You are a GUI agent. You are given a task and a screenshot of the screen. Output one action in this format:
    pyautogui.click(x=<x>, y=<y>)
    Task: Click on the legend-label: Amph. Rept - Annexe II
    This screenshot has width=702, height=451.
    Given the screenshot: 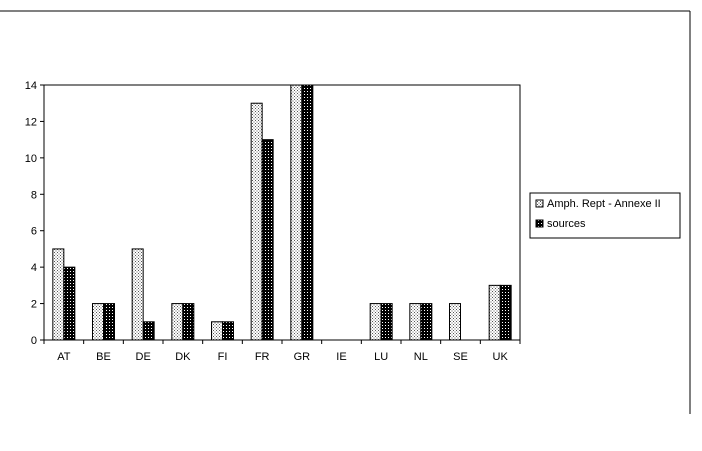 What is the action you would take?
    pyautogui.click(x=604, y=204)
    